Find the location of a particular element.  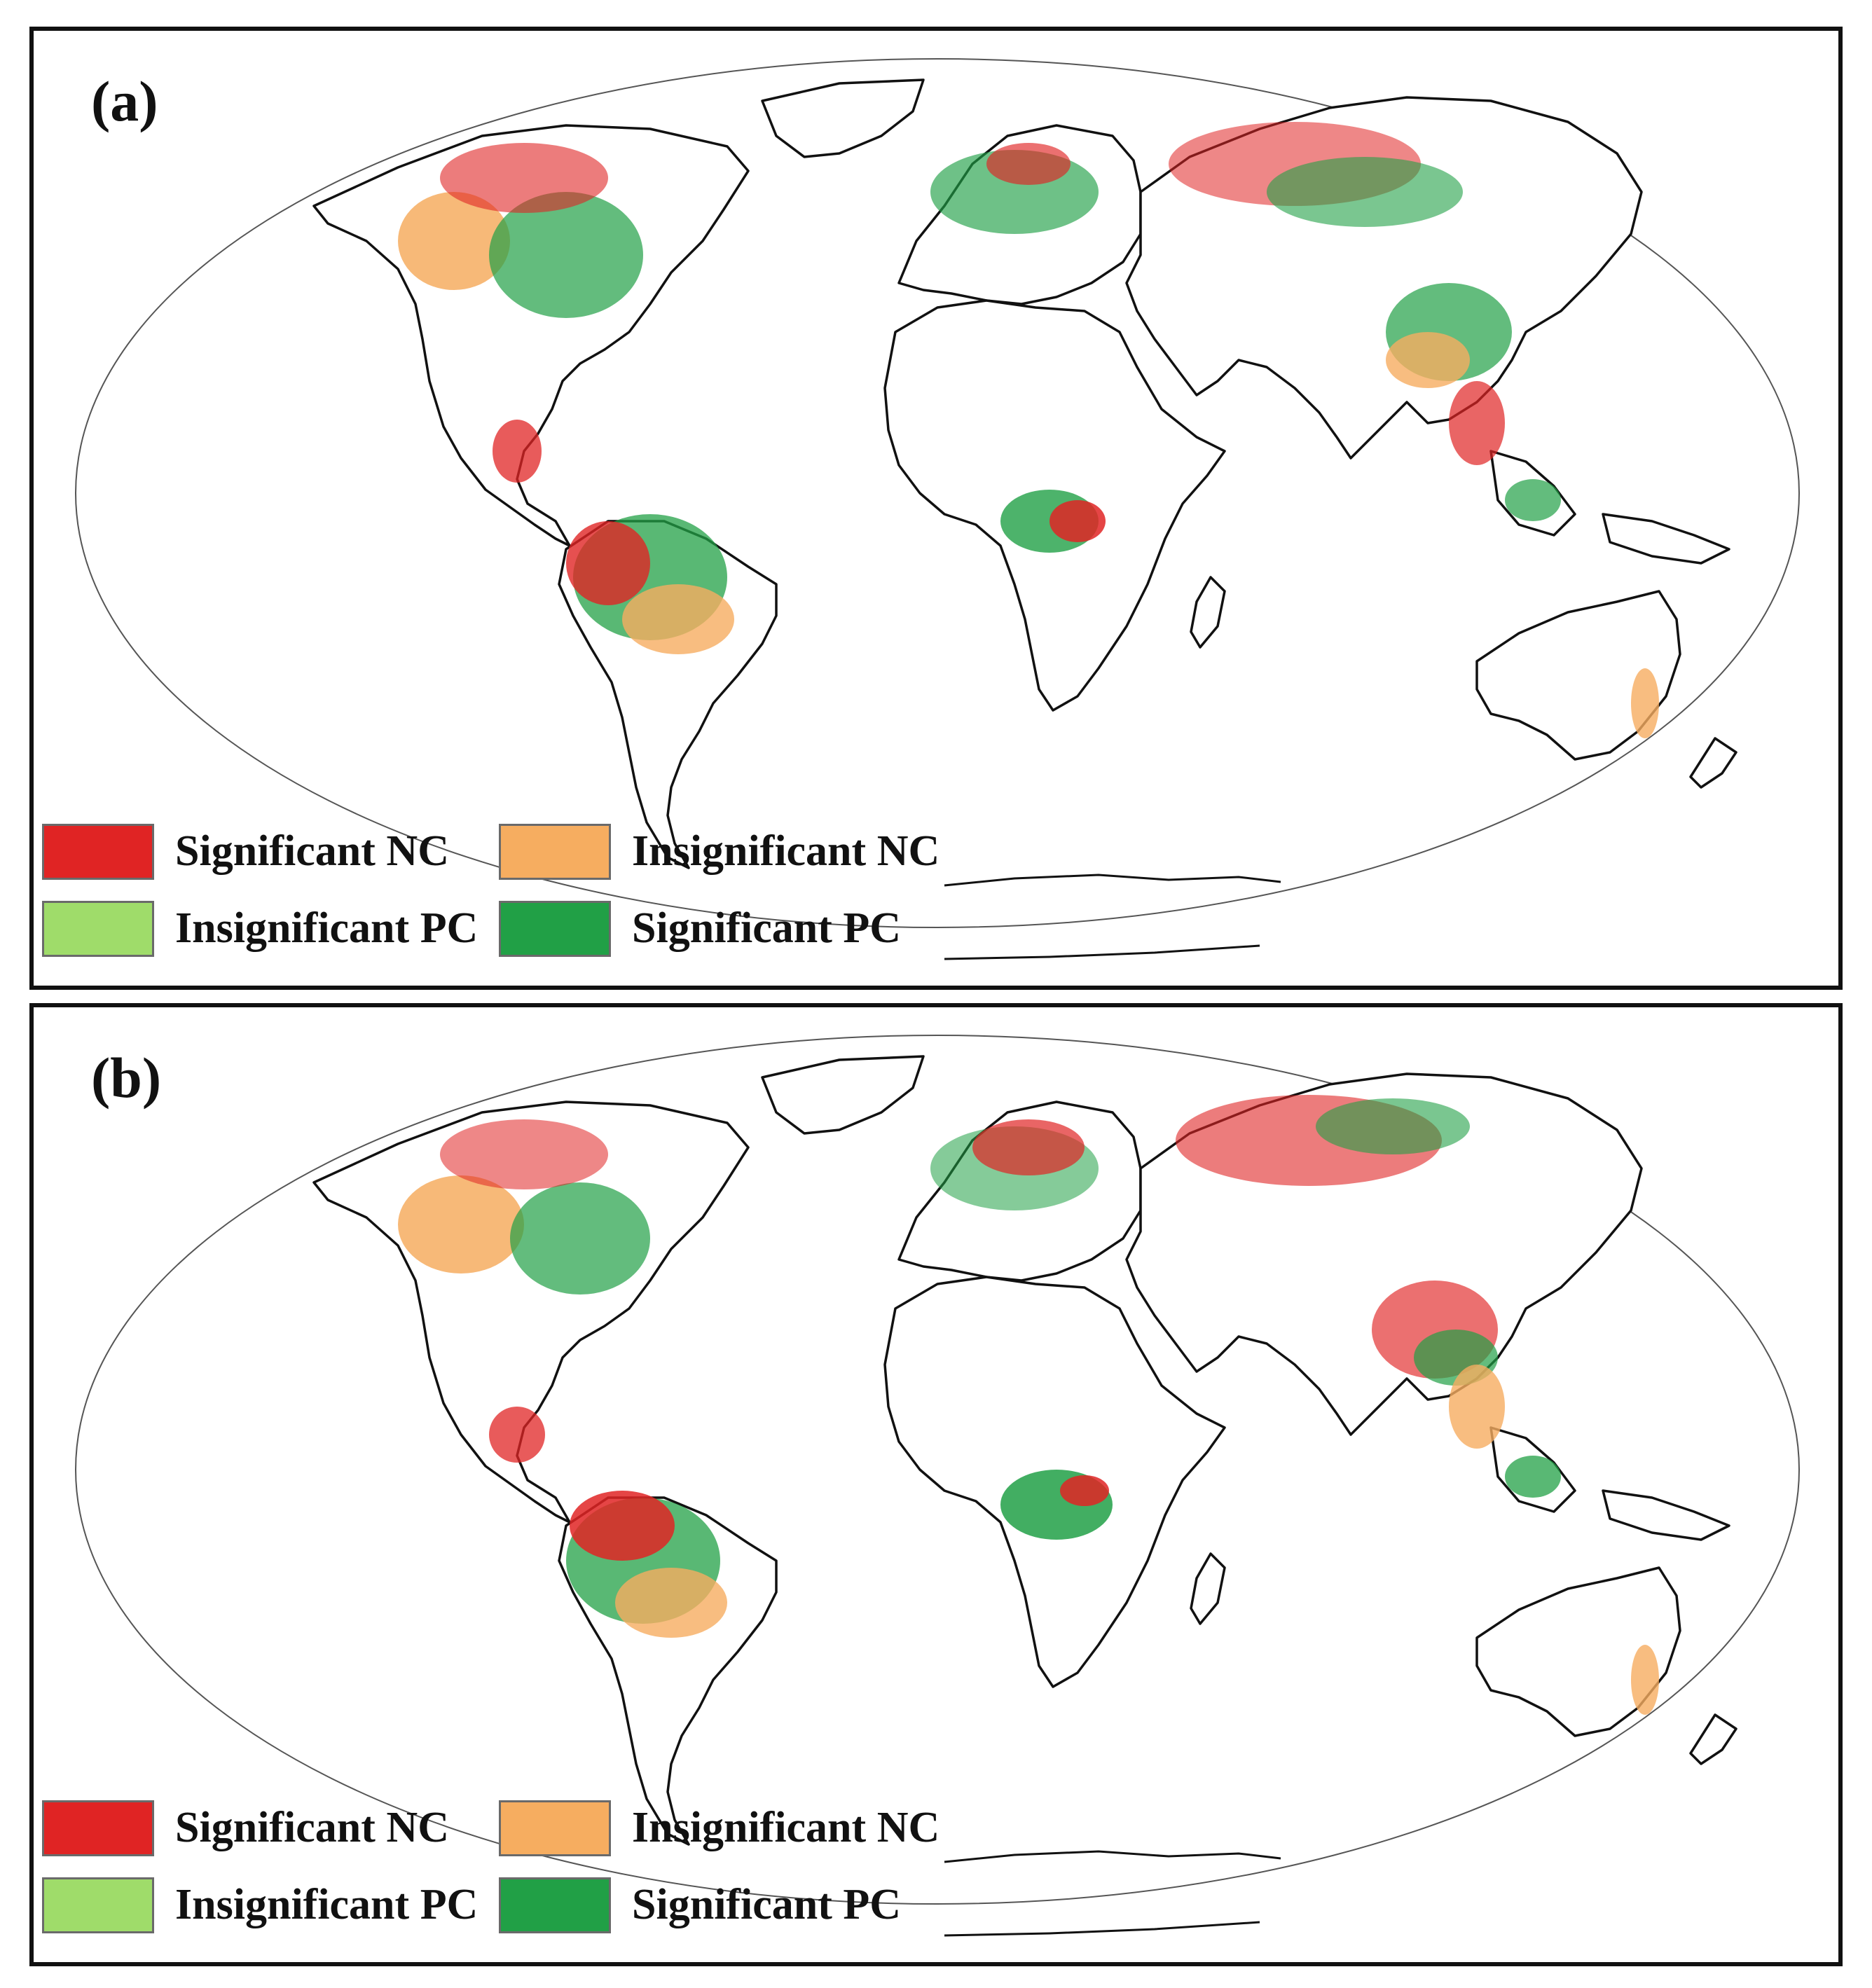

blob-china-orange is located at coordinates (1428, 360).